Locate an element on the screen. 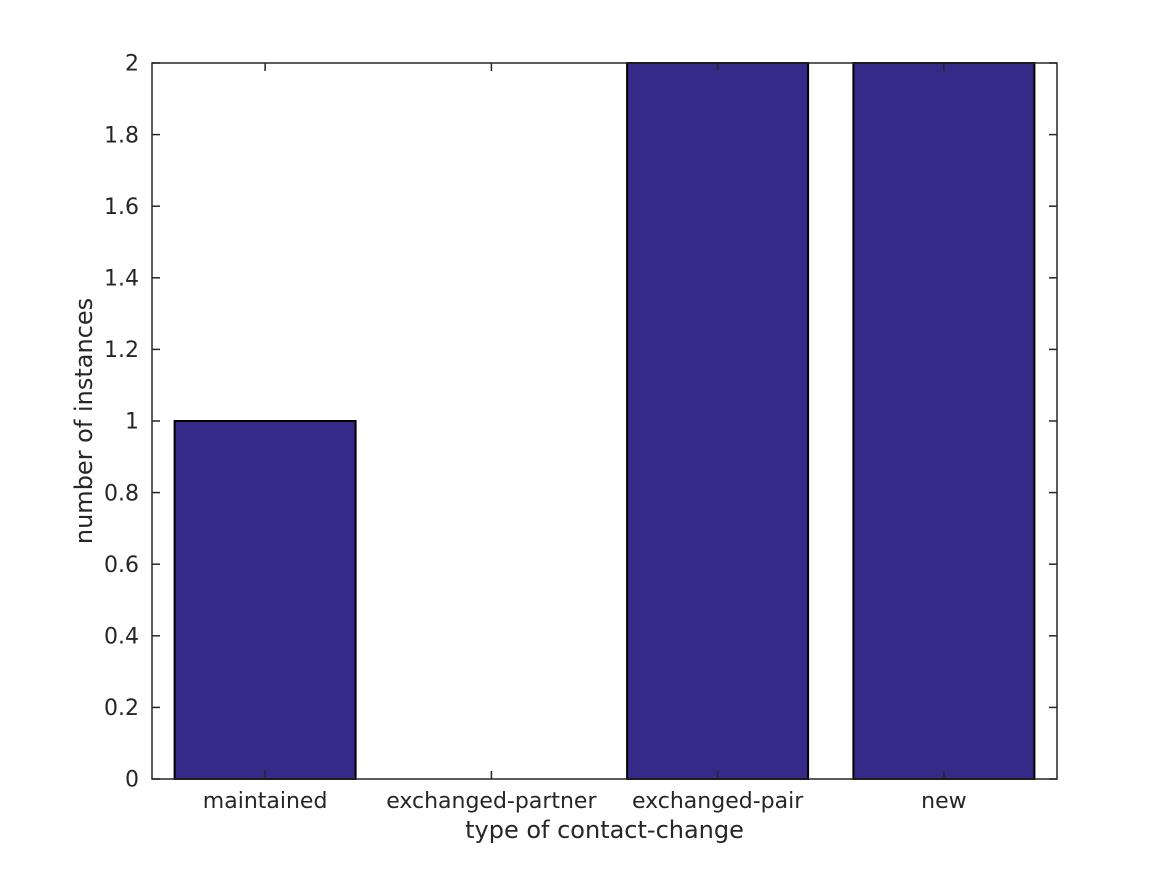 Image resolution: width=1167 pixels, height=875 pixels. x-tick-label: exchanged-partner is located at coordinates (491, 801).